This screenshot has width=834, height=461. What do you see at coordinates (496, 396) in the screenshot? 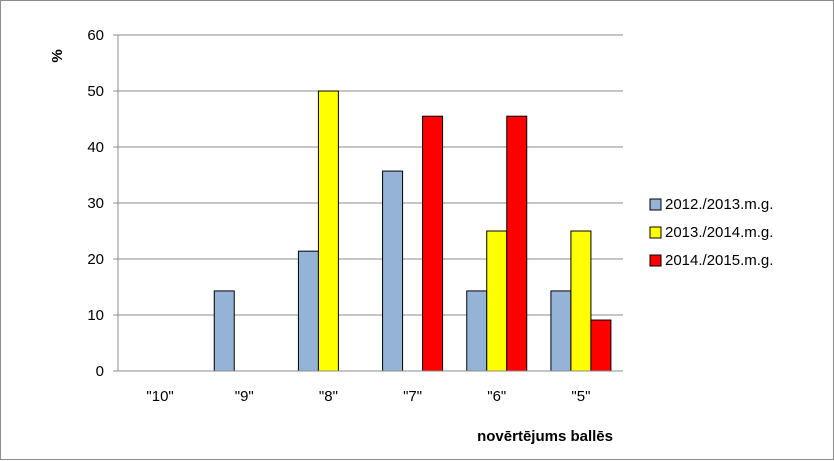
I see `x-tick-label: "6"` at bounding box center [496, 396].